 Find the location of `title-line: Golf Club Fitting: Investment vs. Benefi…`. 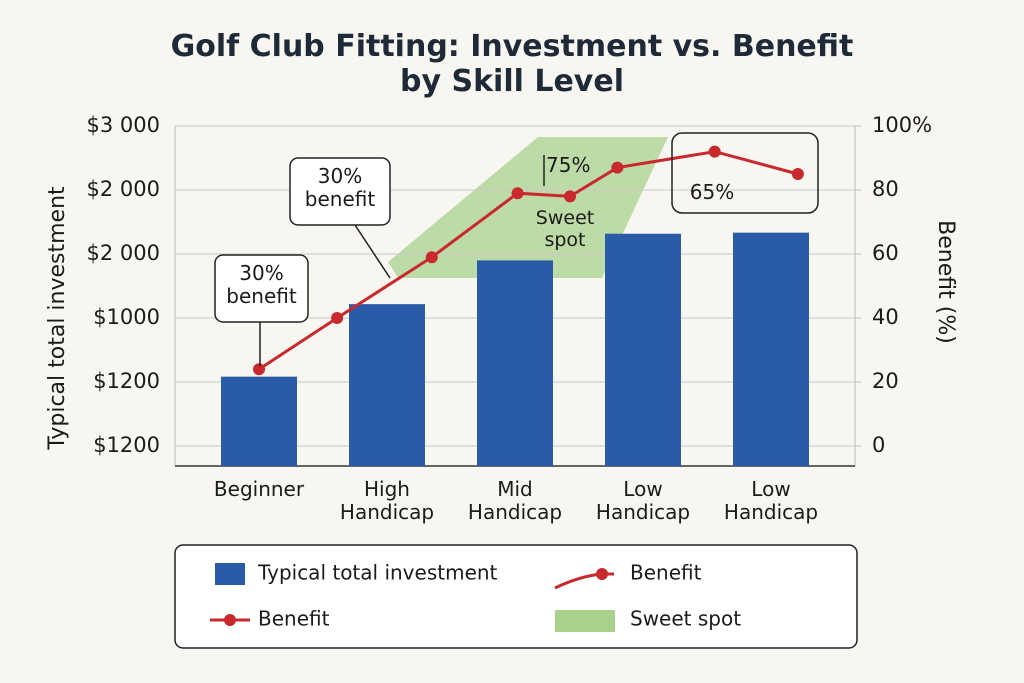

title-line: Golf Club Fitting: Investment vs. Benefi… is located at coordinates (512, 46).